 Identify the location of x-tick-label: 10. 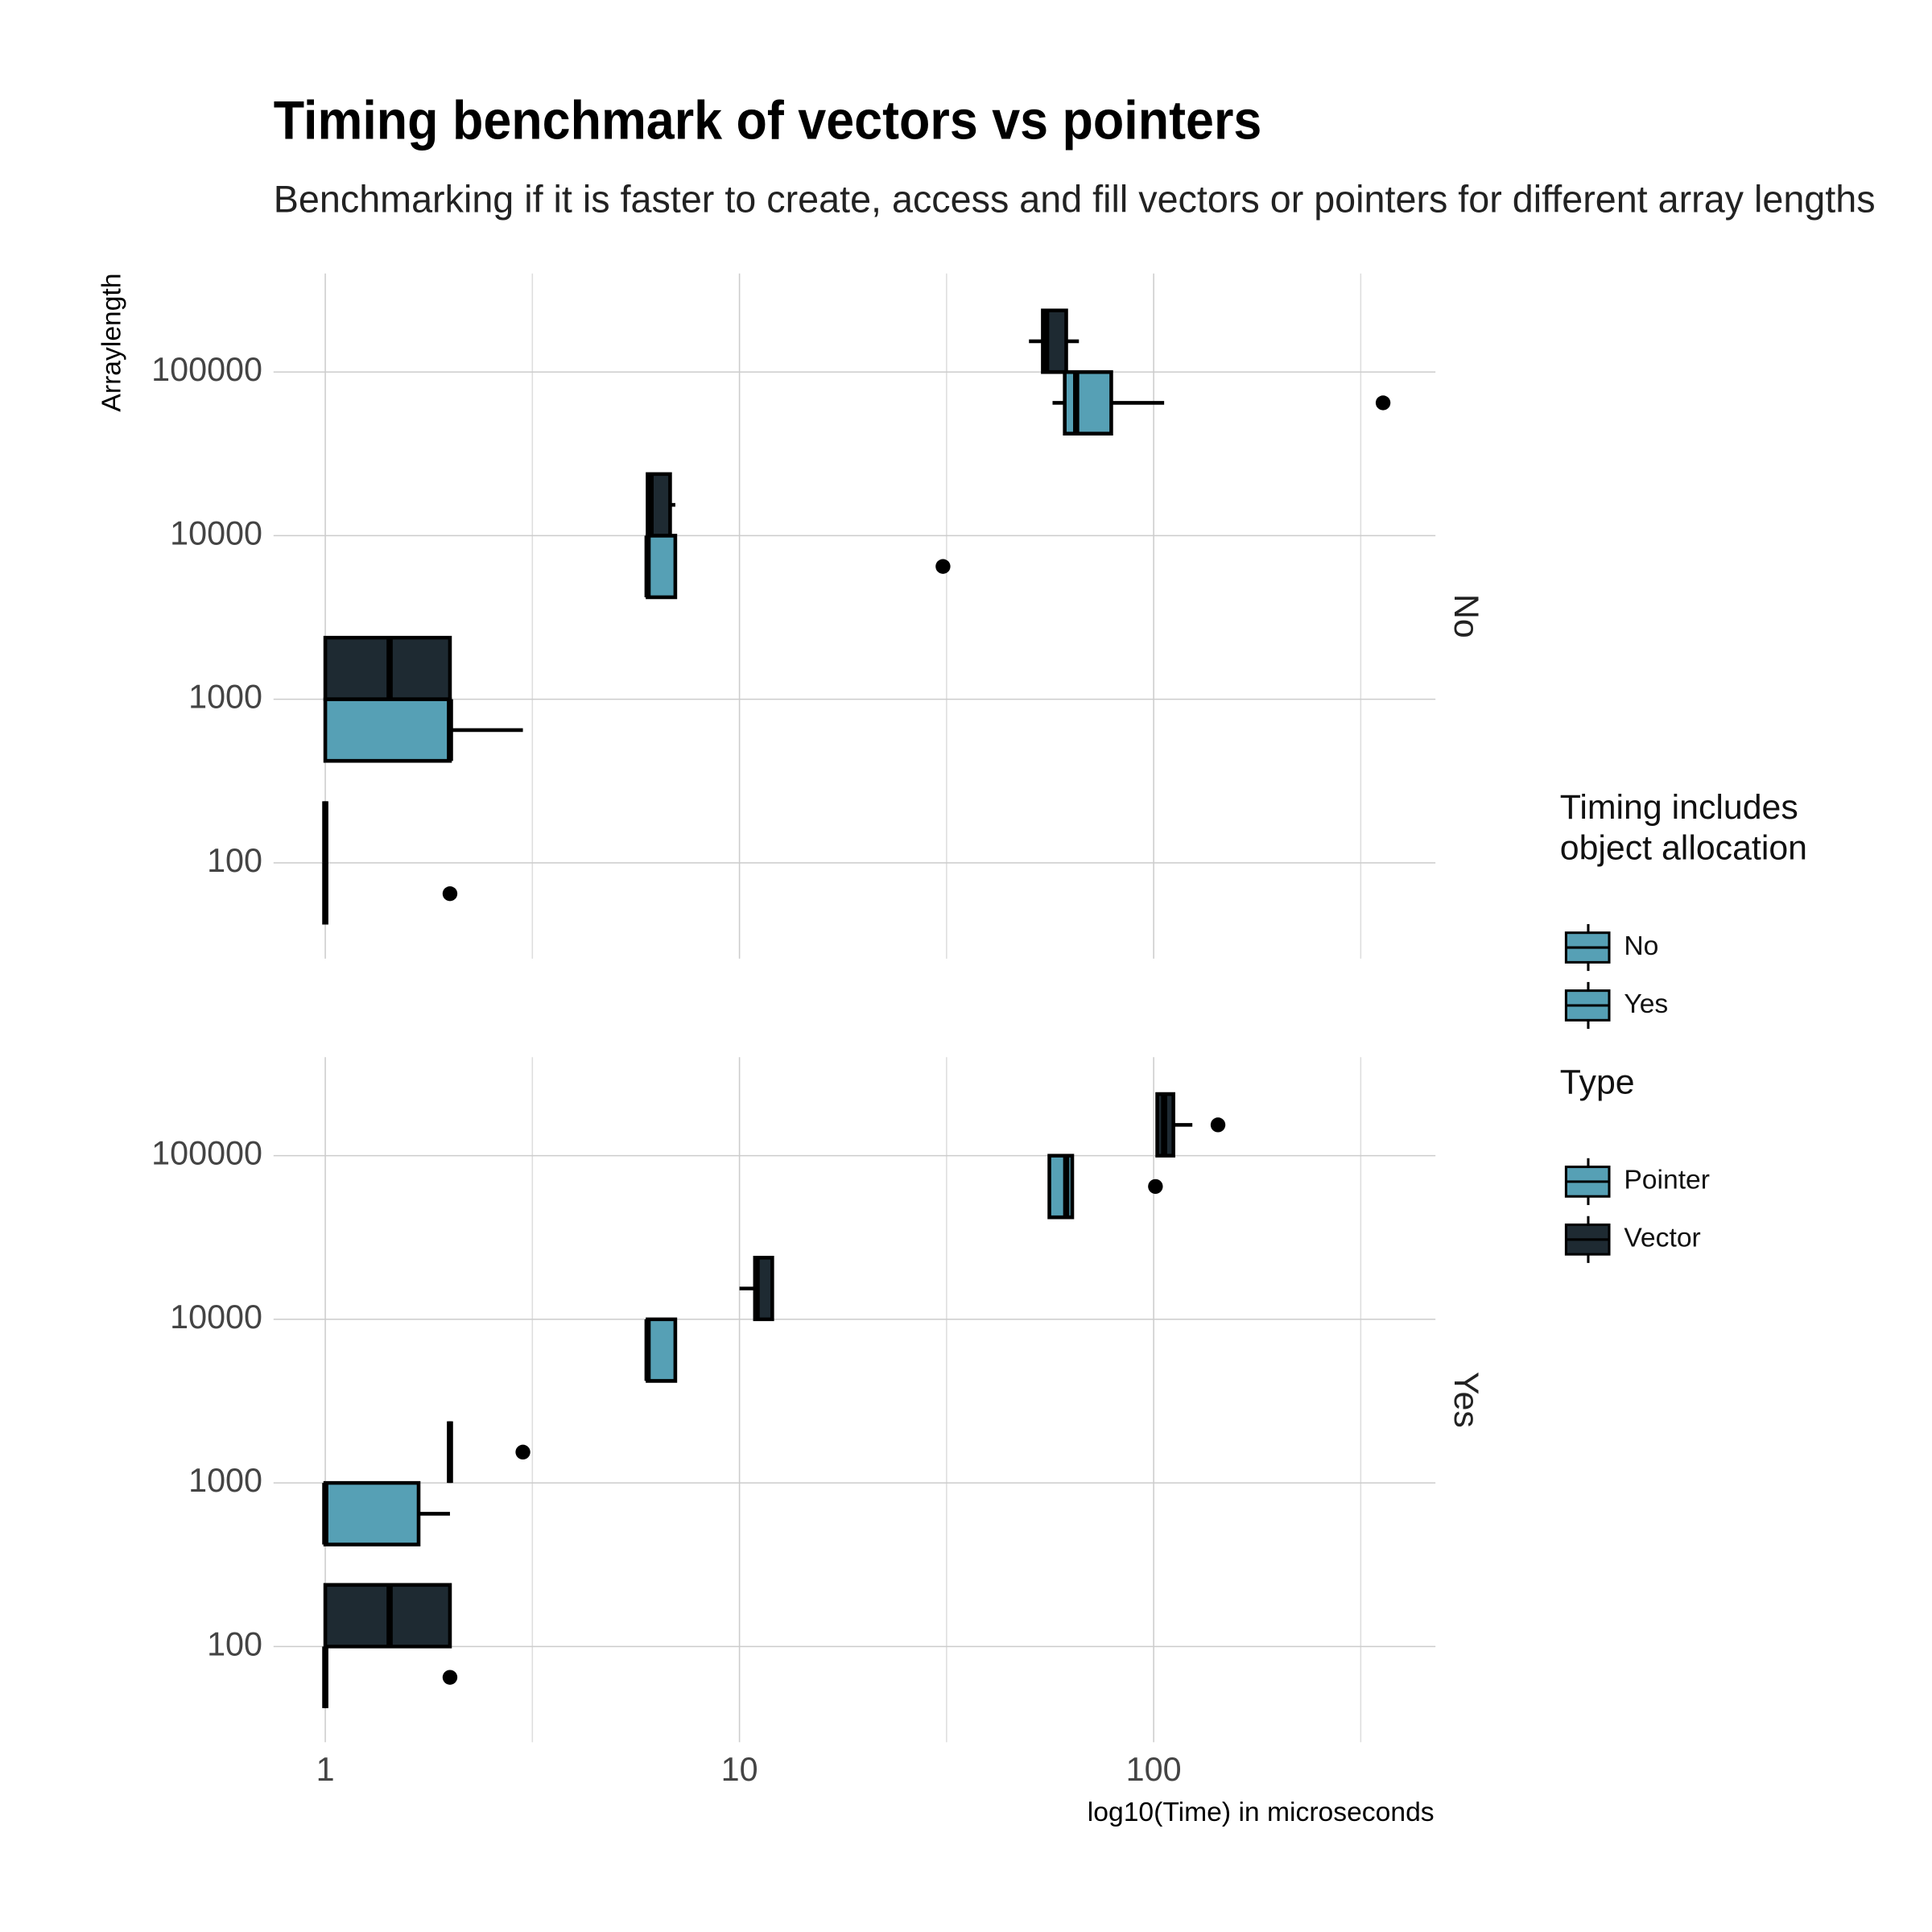
(739, 1770).